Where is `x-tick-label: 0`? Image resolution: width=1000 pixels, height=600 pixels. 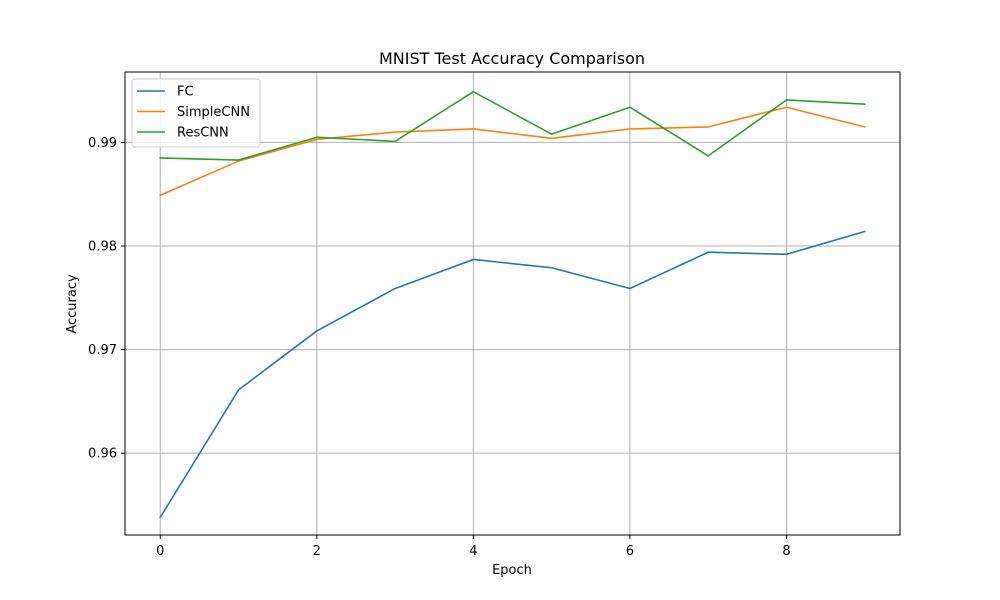 x-tick-label: 0 is located at coordinates (160, 551).